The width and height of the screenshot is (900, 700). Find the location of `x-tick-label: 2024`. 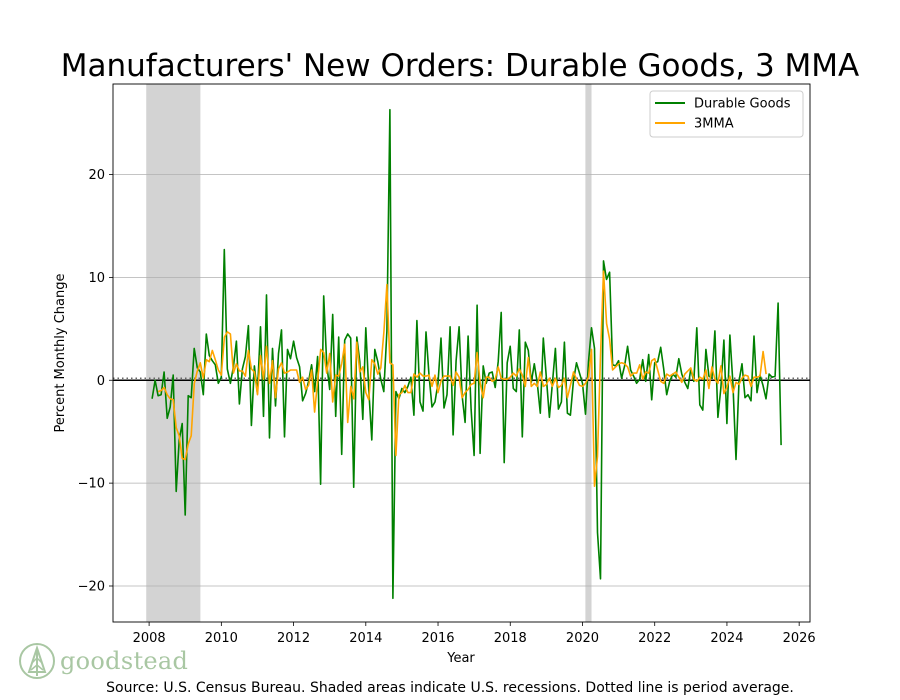

x-tick-label: 2024 is located at coordinates (726, 638).